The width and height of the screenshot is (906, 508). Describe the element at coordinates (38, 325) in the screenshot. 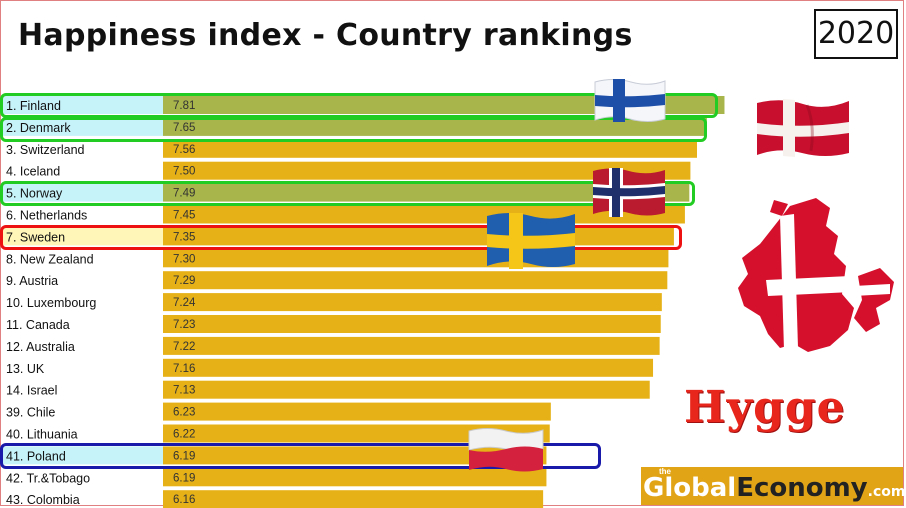

I see `category-label: 11. Canada` at that location.